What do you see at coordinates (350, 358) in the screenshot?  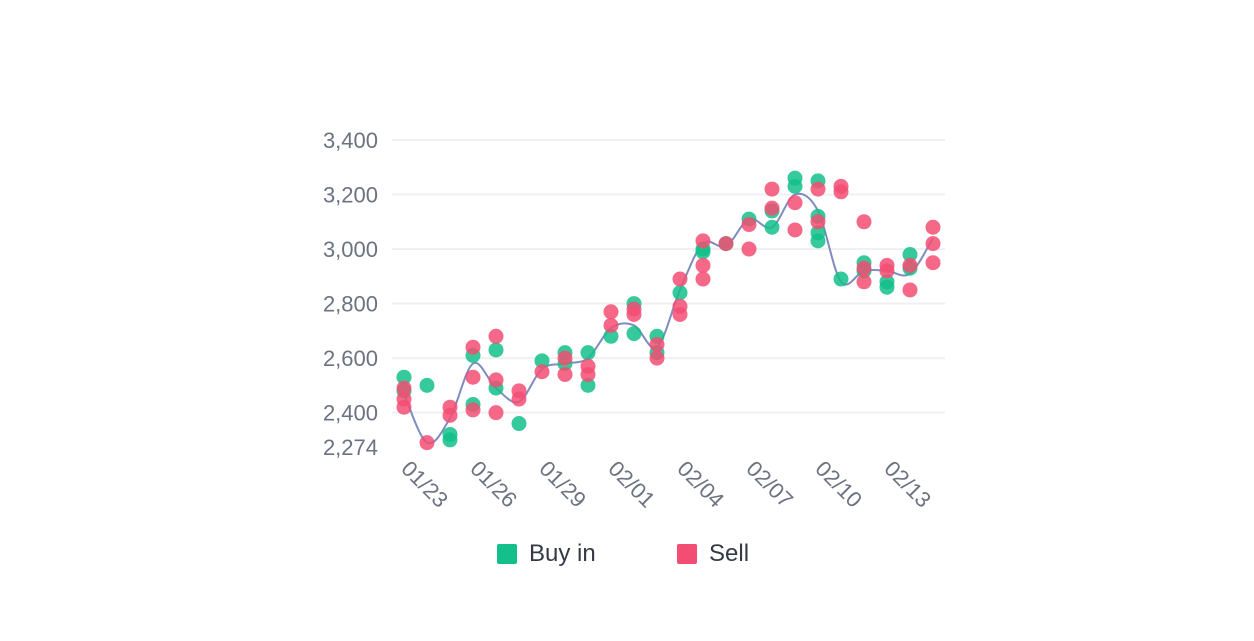 I see `y-tick-label: 2,600` at bounding box center [350, 358].